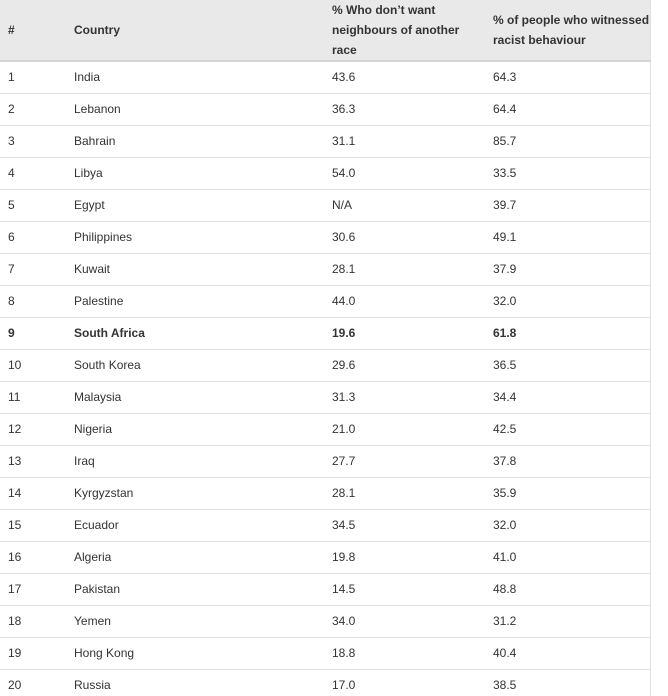 The image size is (668, 696). What do you see at coordinates (567, 269) in the screenshot?
I see `witnessed-percent-cell: 37.9` at bounding box center [567, 269].